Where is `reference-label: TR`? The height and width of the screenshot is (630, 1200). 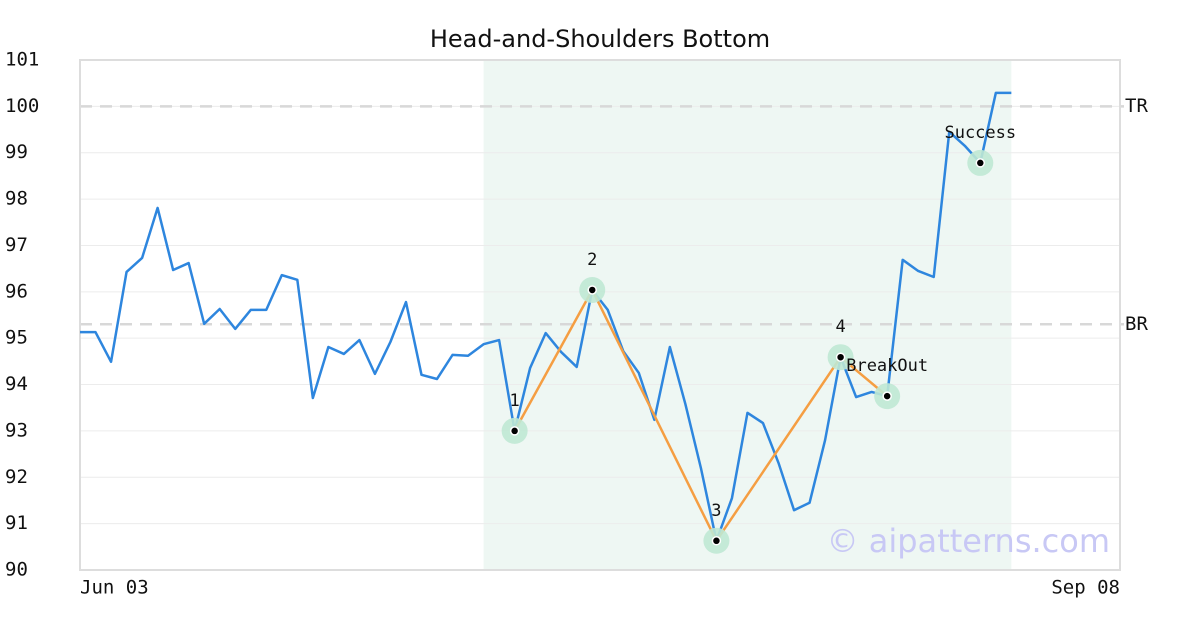
reference-label: TR is located at coordinates (1136, 106).